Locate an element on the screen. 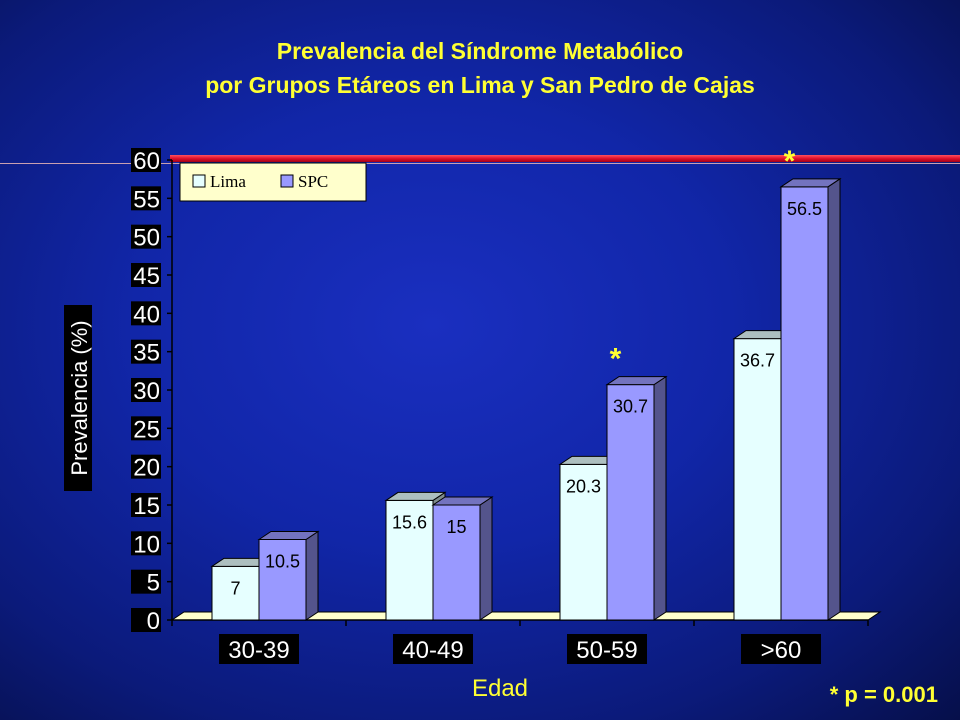 This screenshot has width=960, height=720. y-tick-label: 50 is located at coordinates (146, 238).